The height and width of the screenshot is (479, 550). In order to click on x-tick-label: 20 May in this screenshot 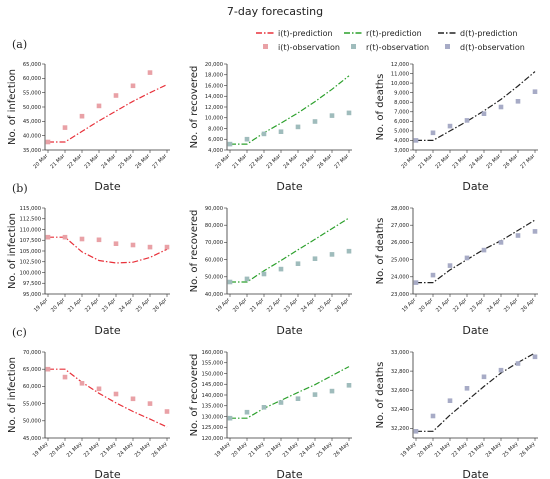, I will do `click(58, 450)`.